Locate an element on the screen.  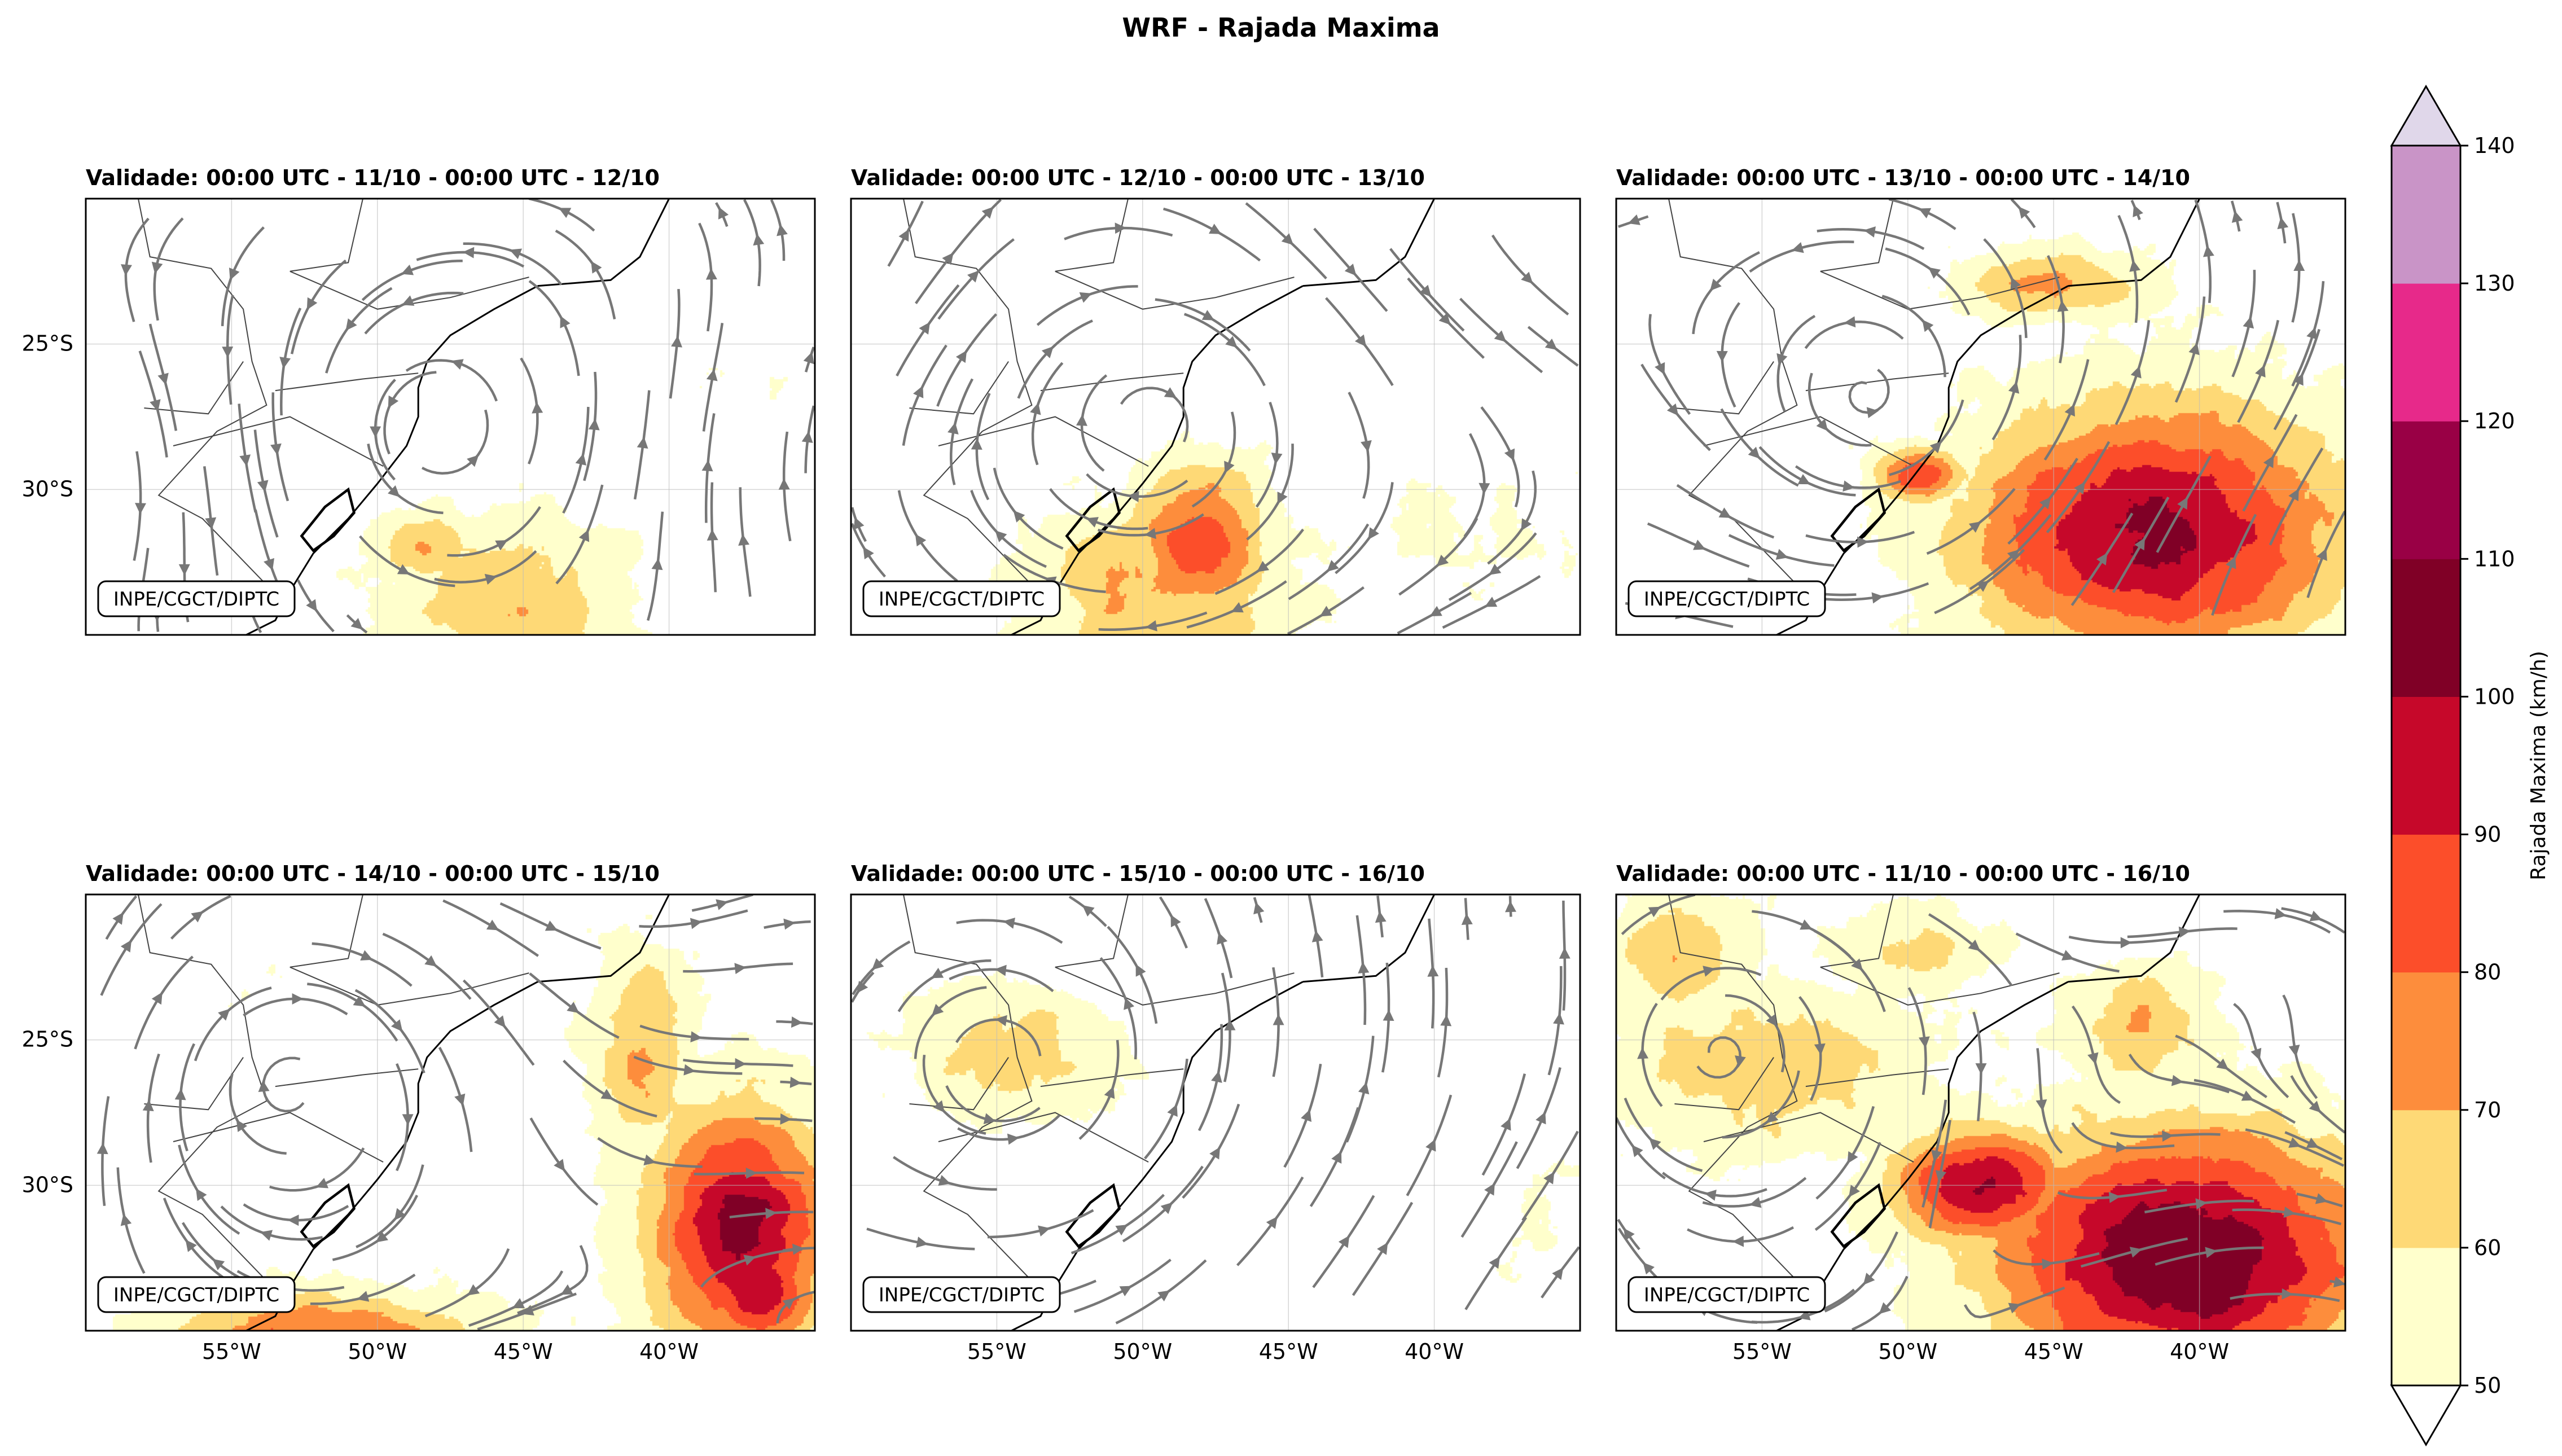
x-tick-label: 50°W is located at coordinates (377, 1351).